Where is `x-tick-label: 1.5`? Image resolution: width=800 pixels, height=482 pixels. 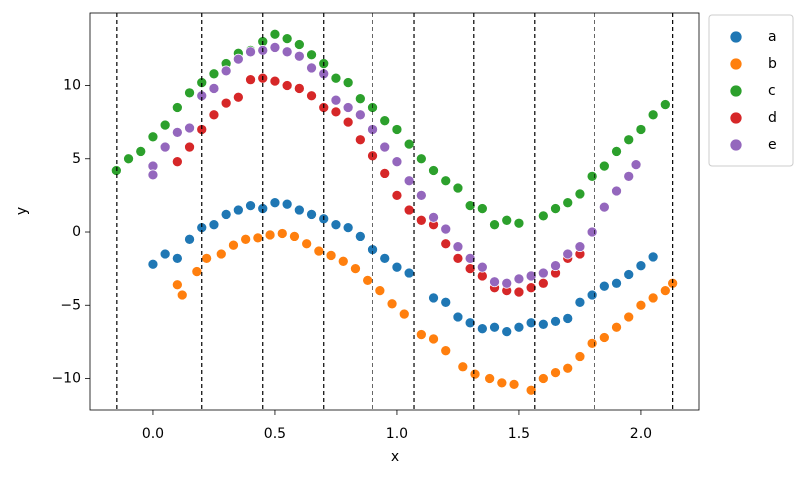
x-tick-label: 1.5 is located at coordinates (519, 434).